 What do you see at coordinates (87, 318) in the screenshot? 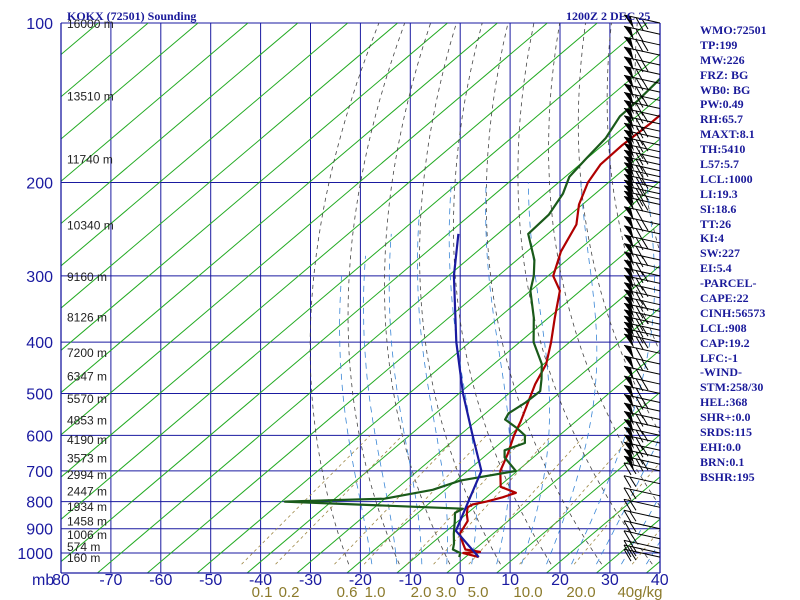
I see `height-label: 8126 m` at bounding box center [87, 318].